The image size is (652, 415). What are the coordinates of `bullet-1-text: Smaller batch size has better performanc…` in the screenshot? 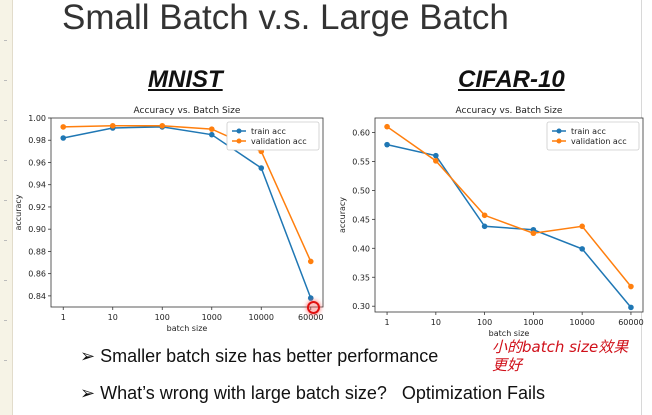 It's located at (269, 356).